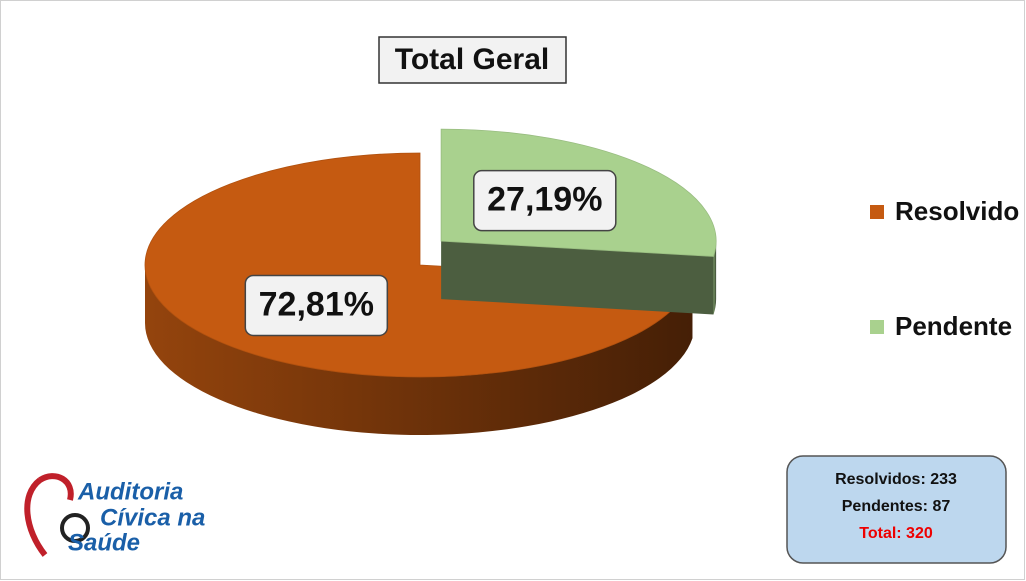  Describe the element at coordinates (152, 517) in the screenshot. I see `logo-text: Cívica na` at that location.